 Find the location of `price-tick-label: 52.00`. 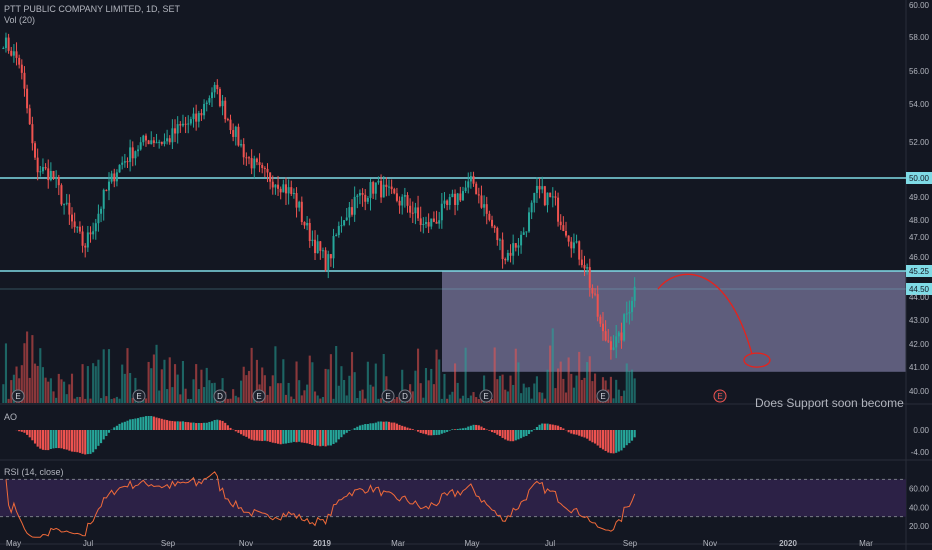

price-tick-label: 52.00 is located at coordinates (919, 142).